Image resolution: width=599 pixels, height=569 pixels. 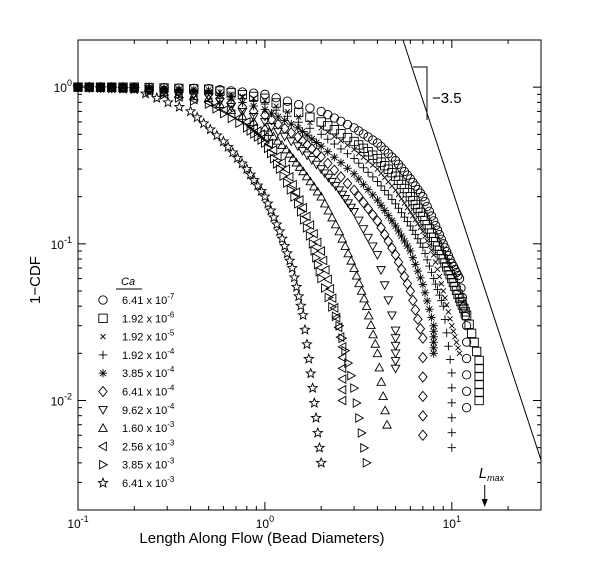 I want to click on x-tick-label: 100, so click(x=265, y=522).